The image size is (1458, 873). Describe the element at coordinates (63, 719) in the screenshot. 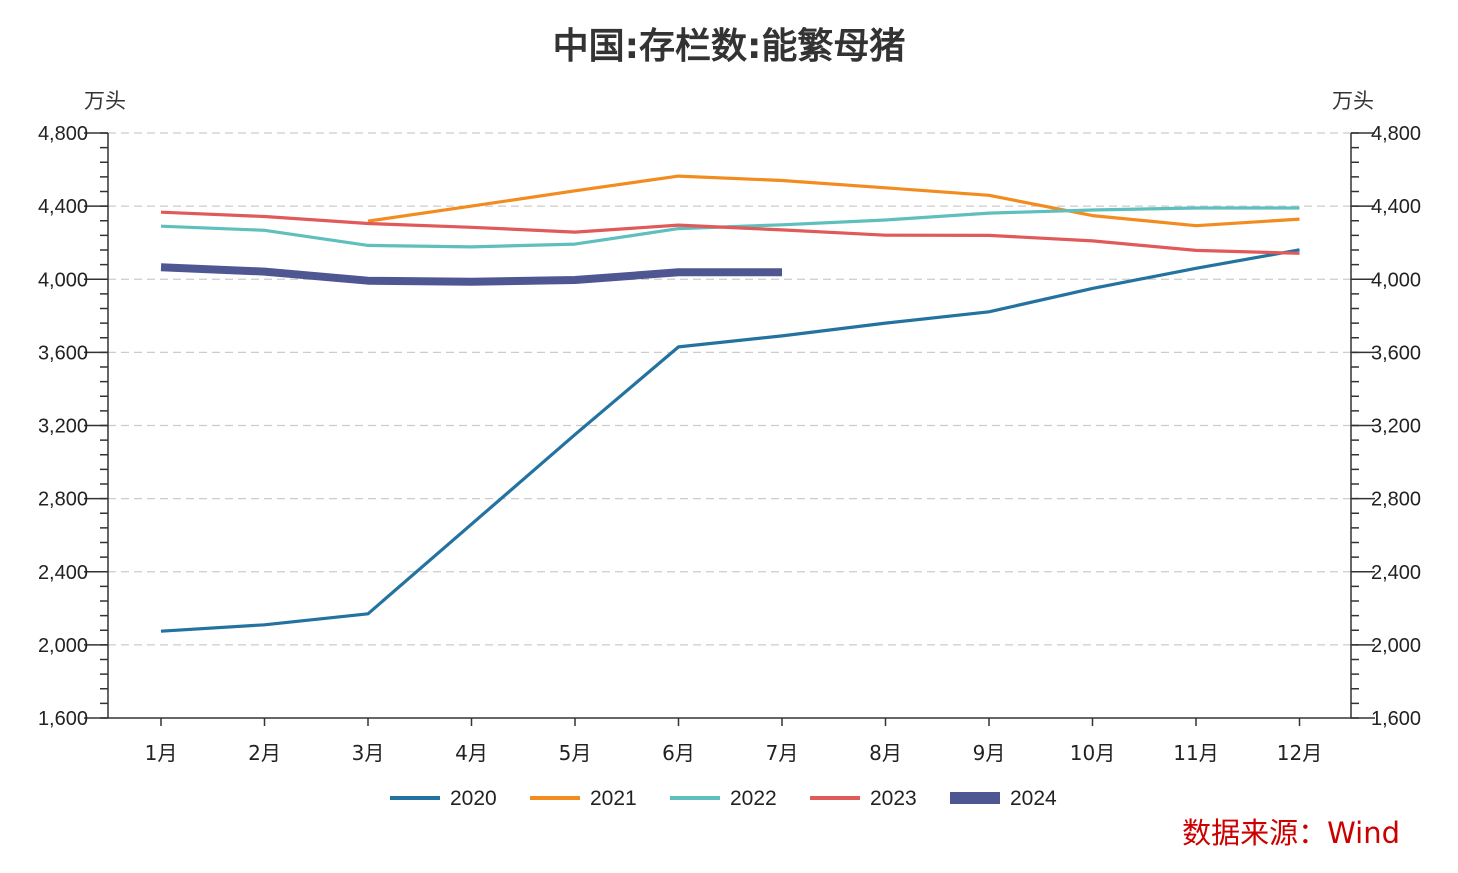

I see `left-tick-label: 1,600` at that location.